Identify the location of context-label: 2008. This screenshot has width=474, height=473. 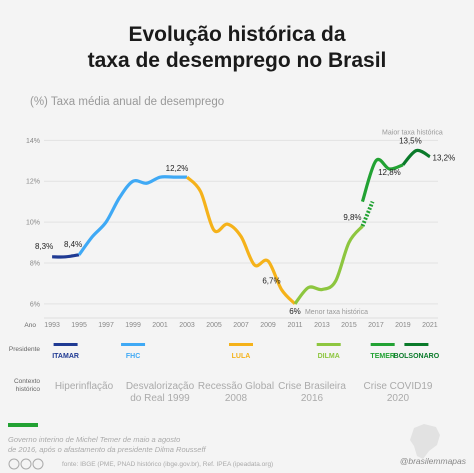
(236, 398).